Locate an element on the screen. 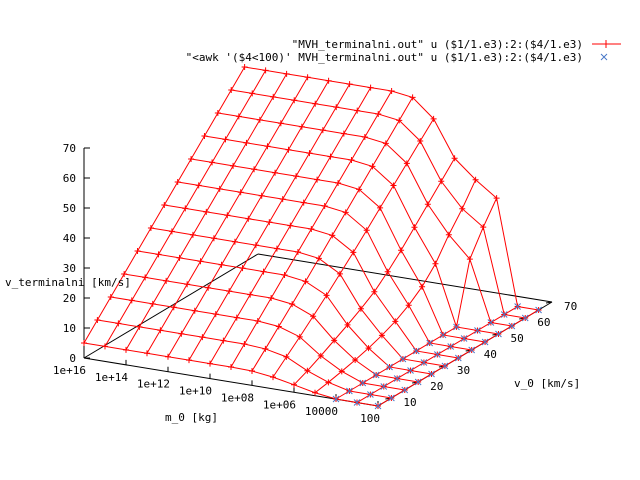  x-tick-label: 100 is located at coordinates (370, 418).